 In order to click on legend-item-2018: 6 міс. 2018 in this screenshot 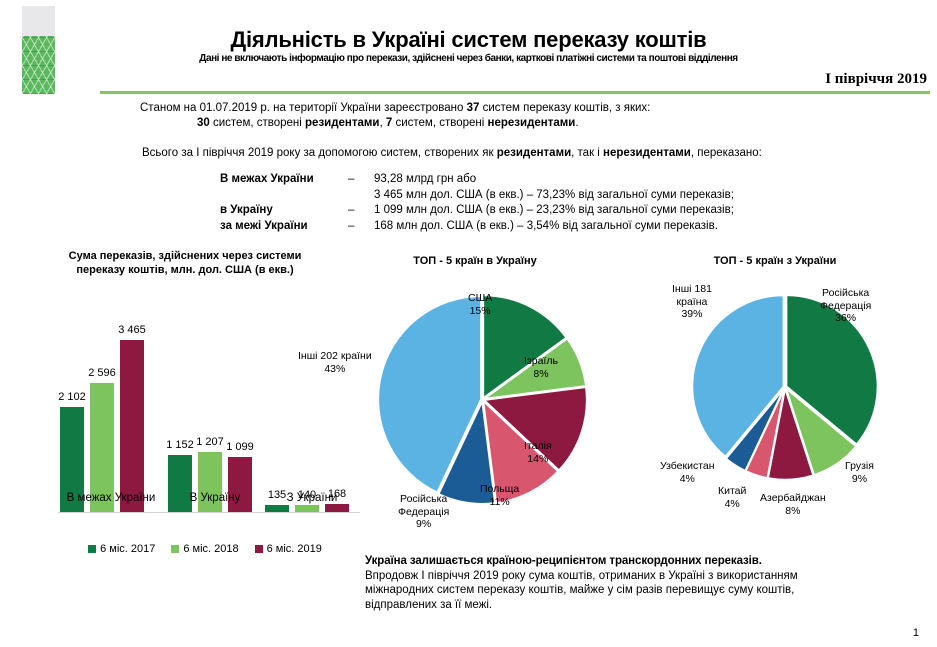, I will do `click(205, 549)`.